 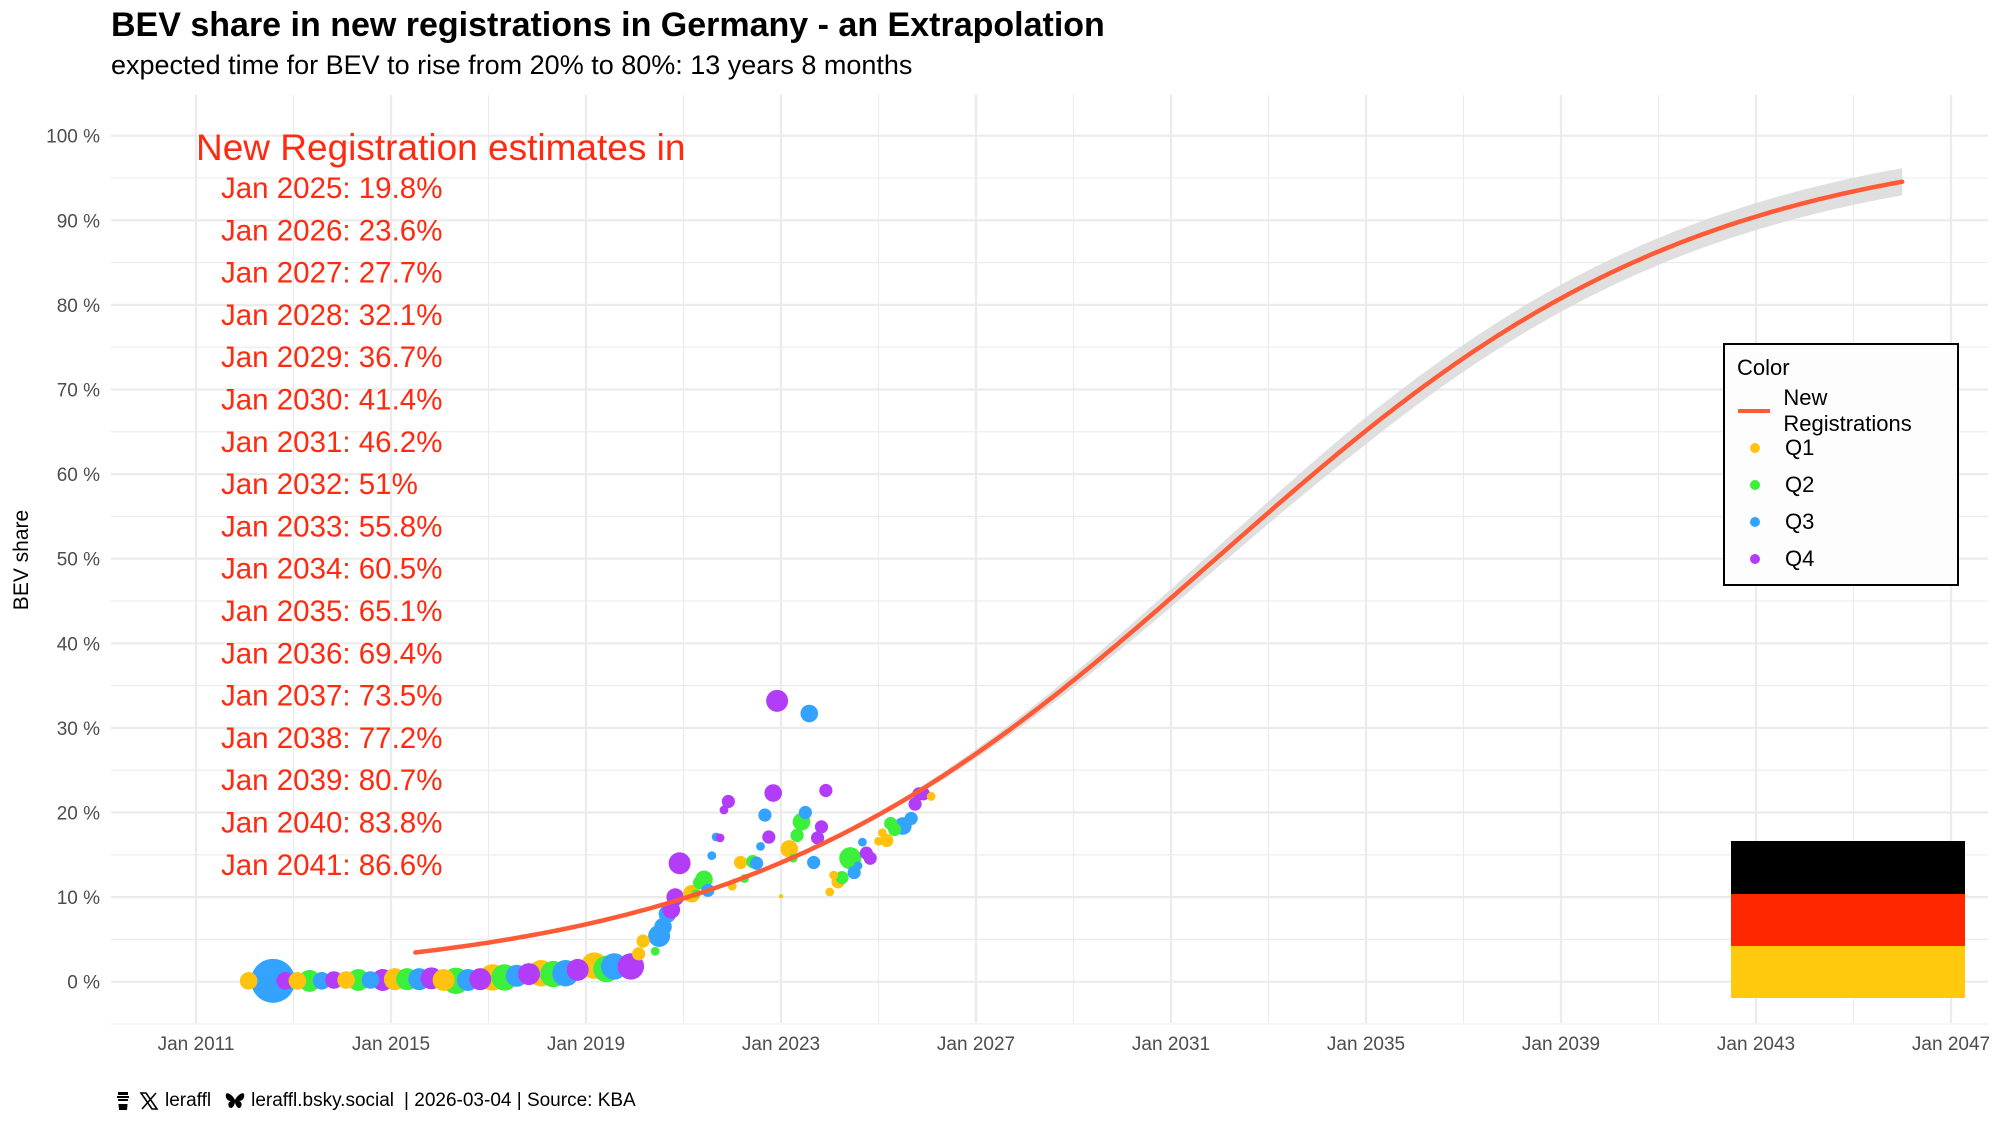 I want to click on legend-item-q1: Q1, so click(x=1841, y=448).